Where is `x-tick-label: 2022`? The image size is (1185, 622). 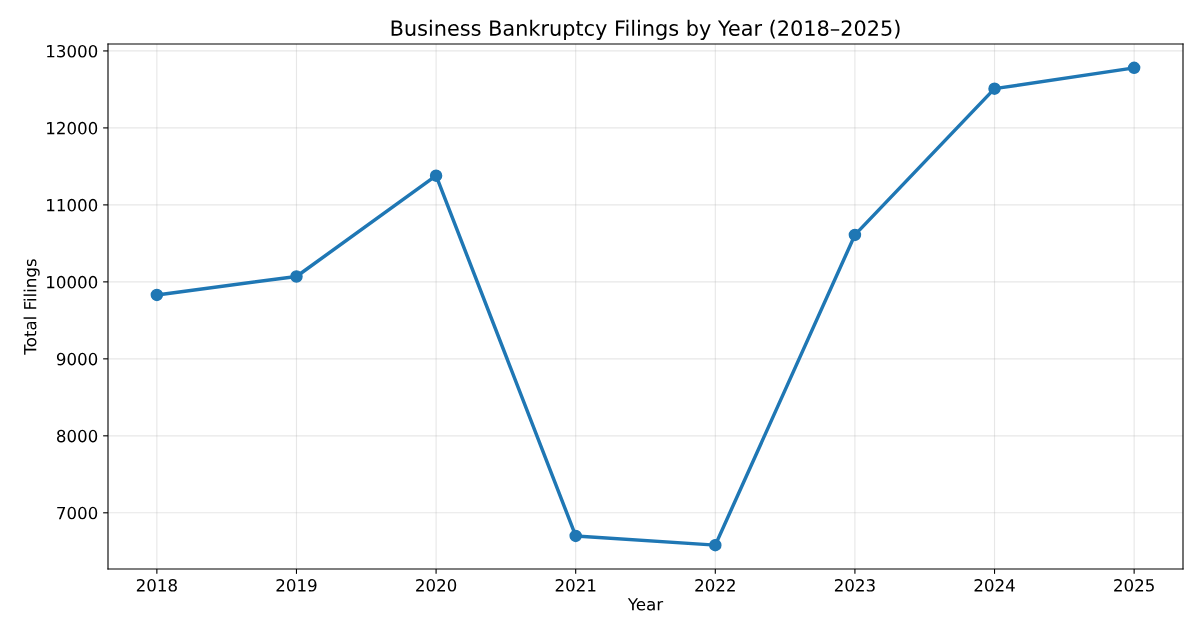 x-tick-label: 2022 is located at coordinates (715, 585).